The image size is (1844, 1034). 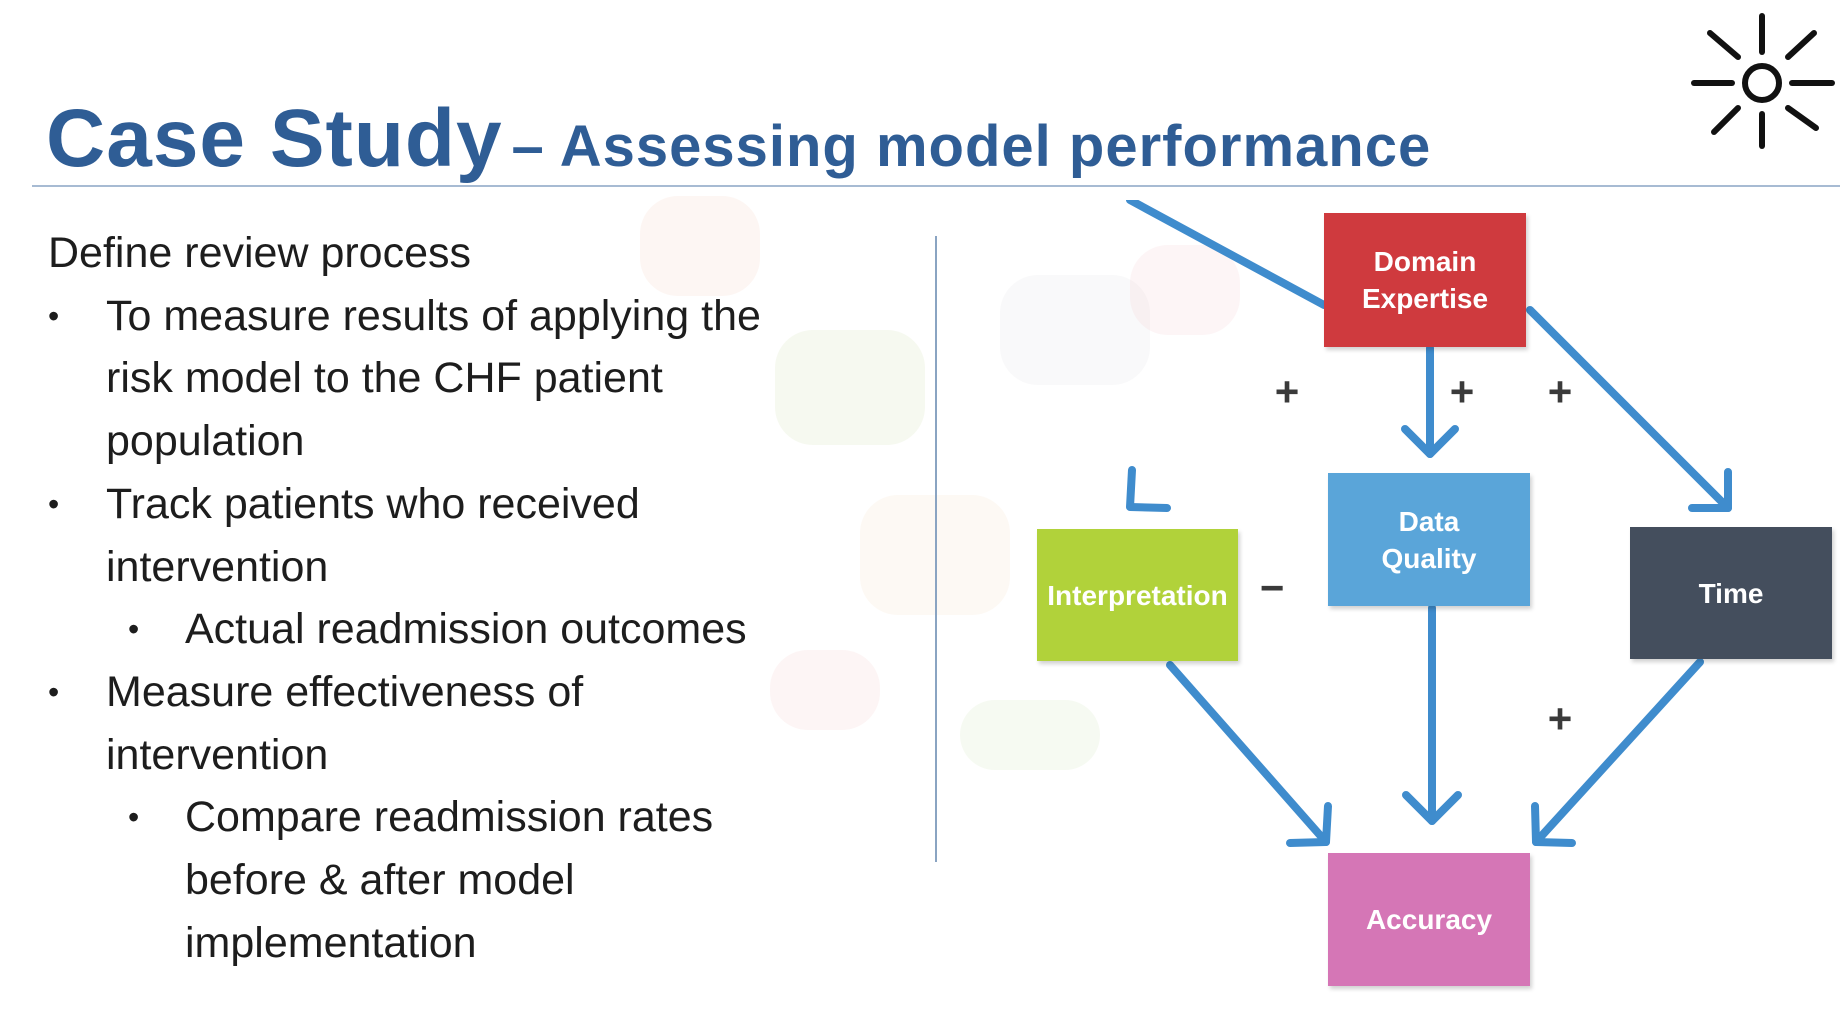 What do you see at coordinates (1425, 280) in the screenshot?
I see `node-domain-expertise: Domain Expertise` at bounding box center [1425, 280].